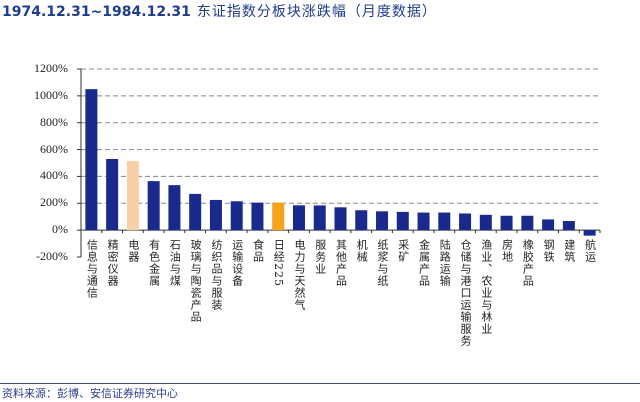 This screenshot has height=402, width=640. Describe the element at coordinates (507, 251) in the screenshot. I see `x-tick-label: 房地` at that location.